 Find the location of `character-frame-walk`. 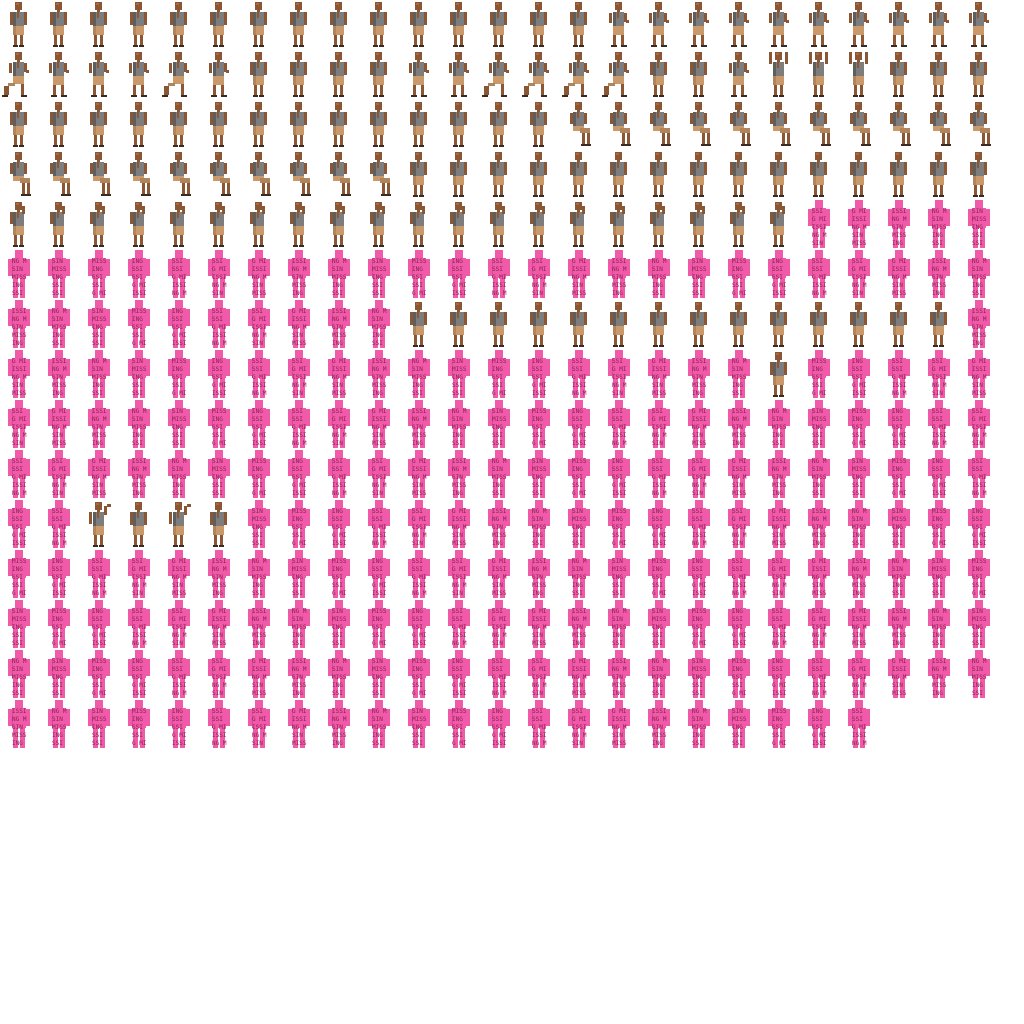

character-frame-walk is located at coordinates (940, 25).